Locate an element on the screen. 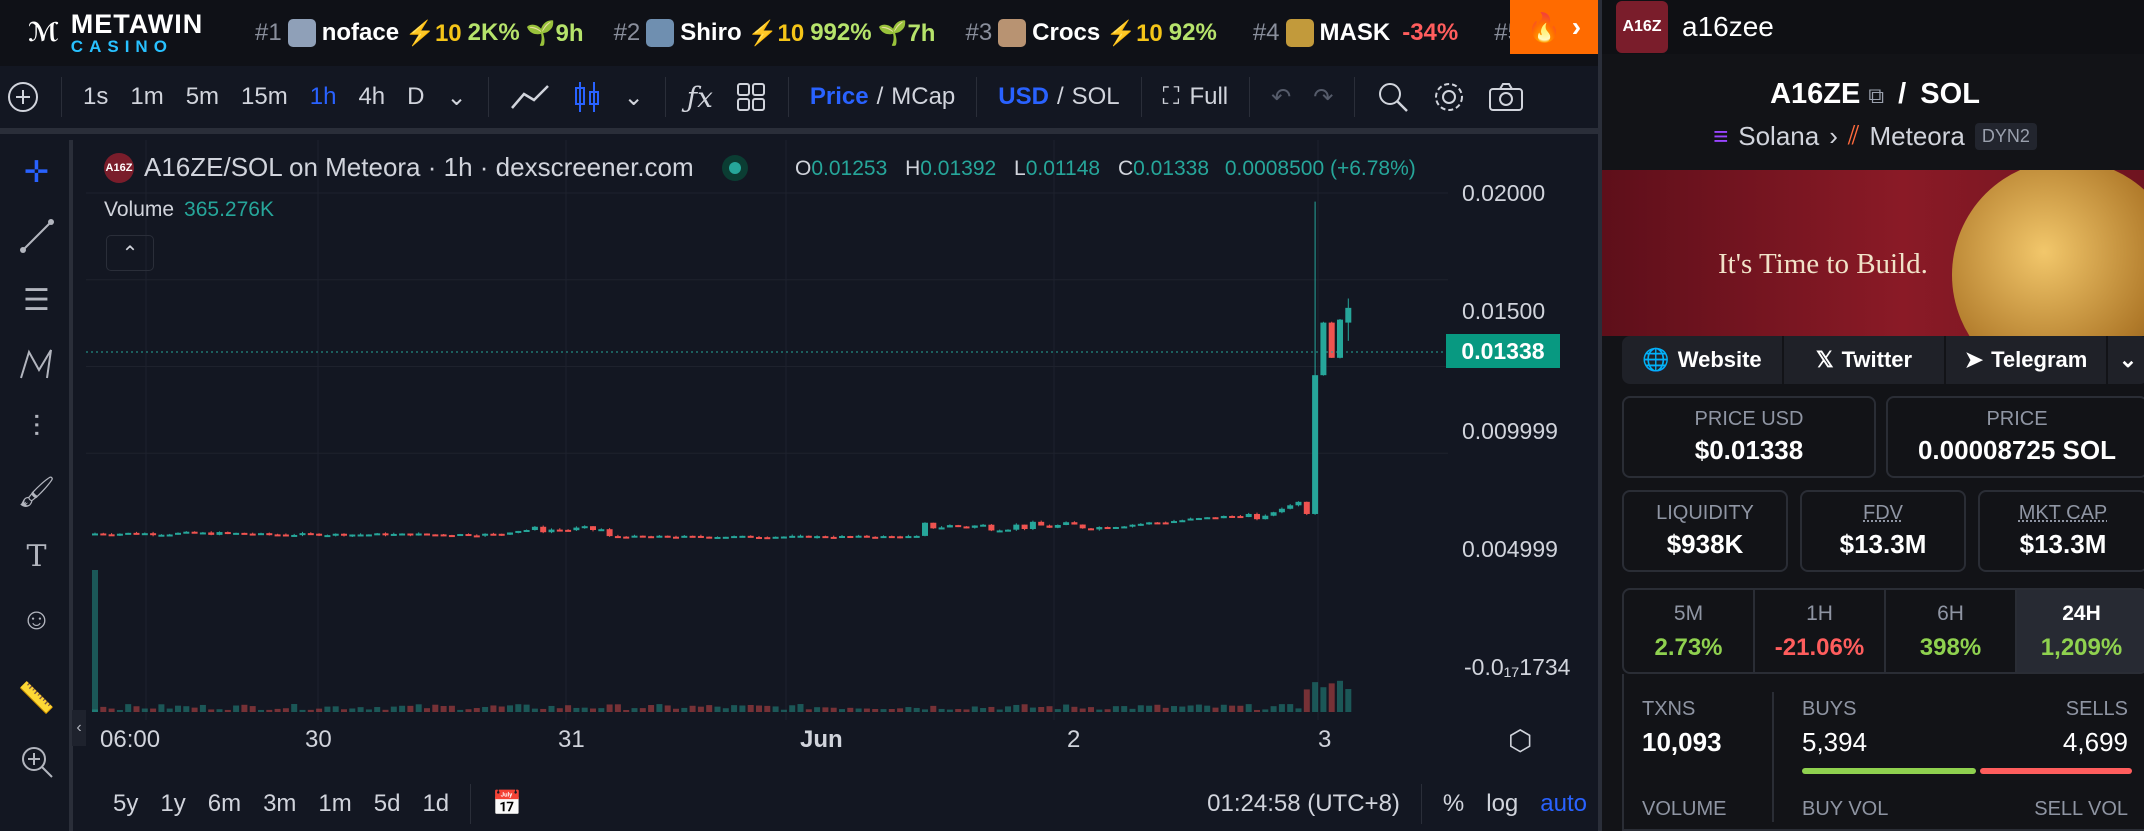 This screenshot has width=2144, height=831. interval-15m: 15m is located at coordinates (264, 96).